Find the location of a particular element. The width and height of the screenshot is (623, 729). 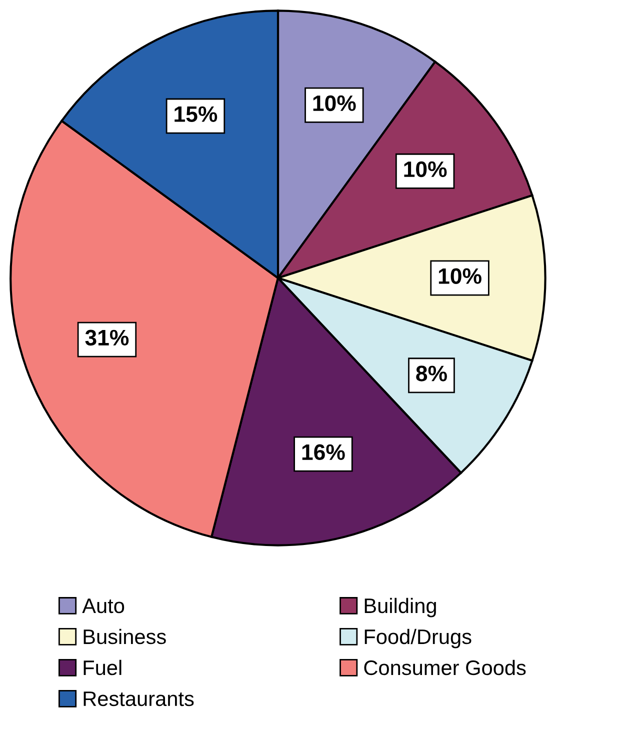

legend-label: Fuel is located at coordinates (103, 668).